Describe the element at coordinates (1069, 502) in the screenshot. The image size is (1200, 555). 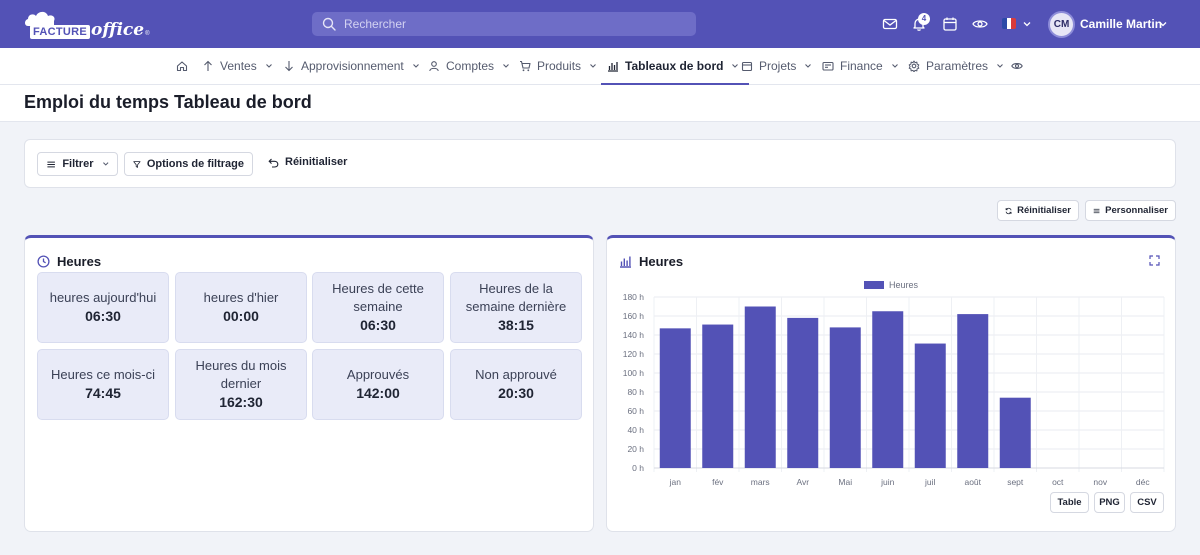
I see `export-table-button: Table` at that location.